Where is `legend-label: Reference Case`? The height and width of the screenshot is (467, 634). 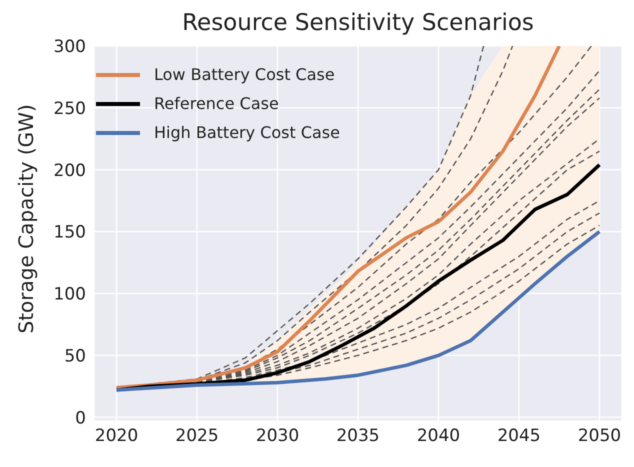
legend-label: Reference Case is located at coordinates (216, 103).